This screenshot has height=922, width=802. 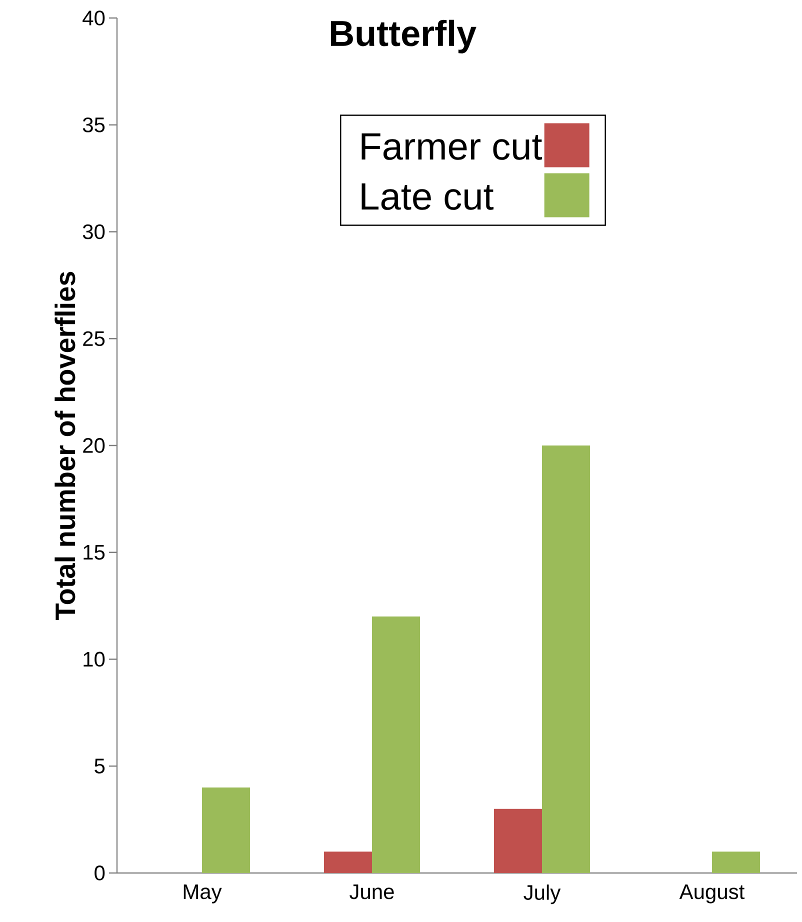 I want to click on y-tick-label: 10, so click(x=94, y=659).